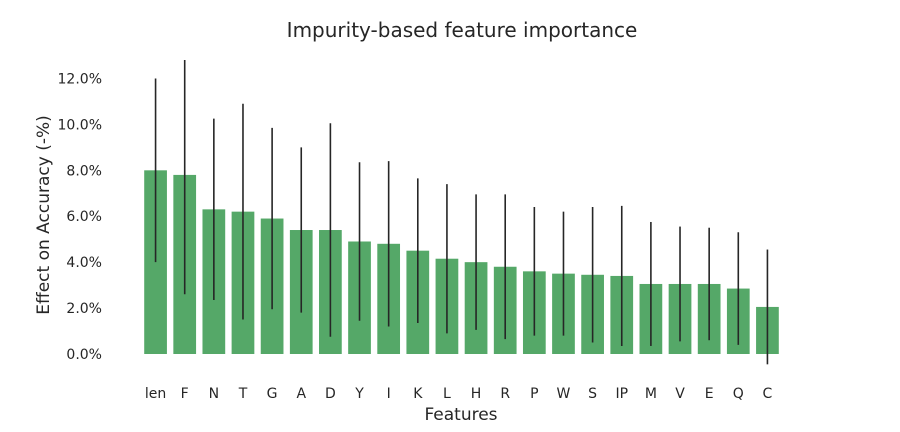 The height and width of the screenshot is (432, 900). I want to click on y-tick-label: 12.0%, so click(80, 79).